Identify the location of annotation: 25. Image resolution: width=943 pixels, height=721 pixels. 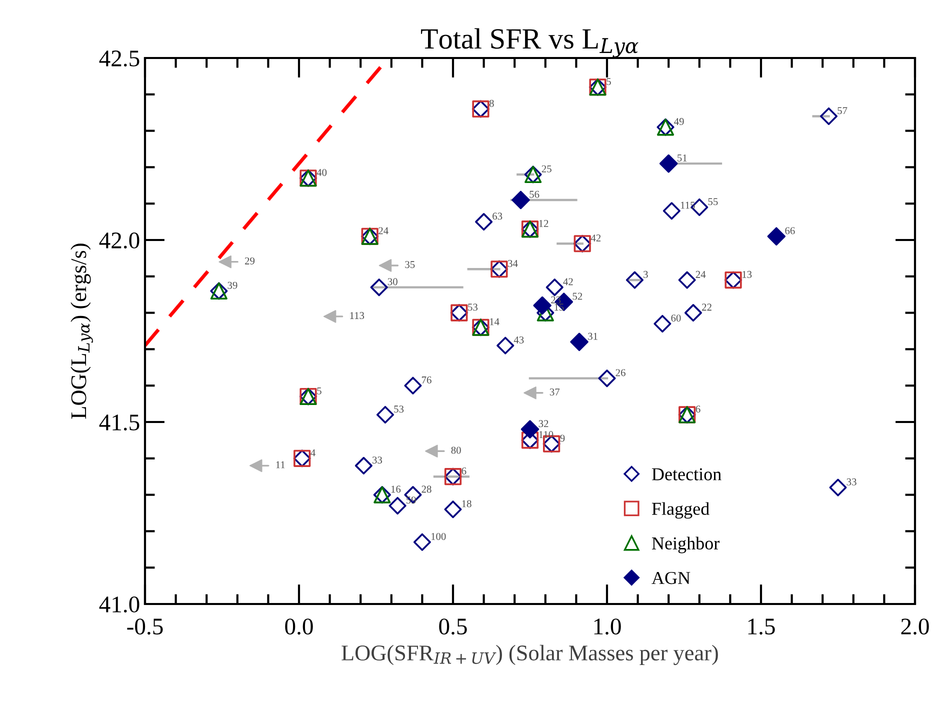
(547, 168).